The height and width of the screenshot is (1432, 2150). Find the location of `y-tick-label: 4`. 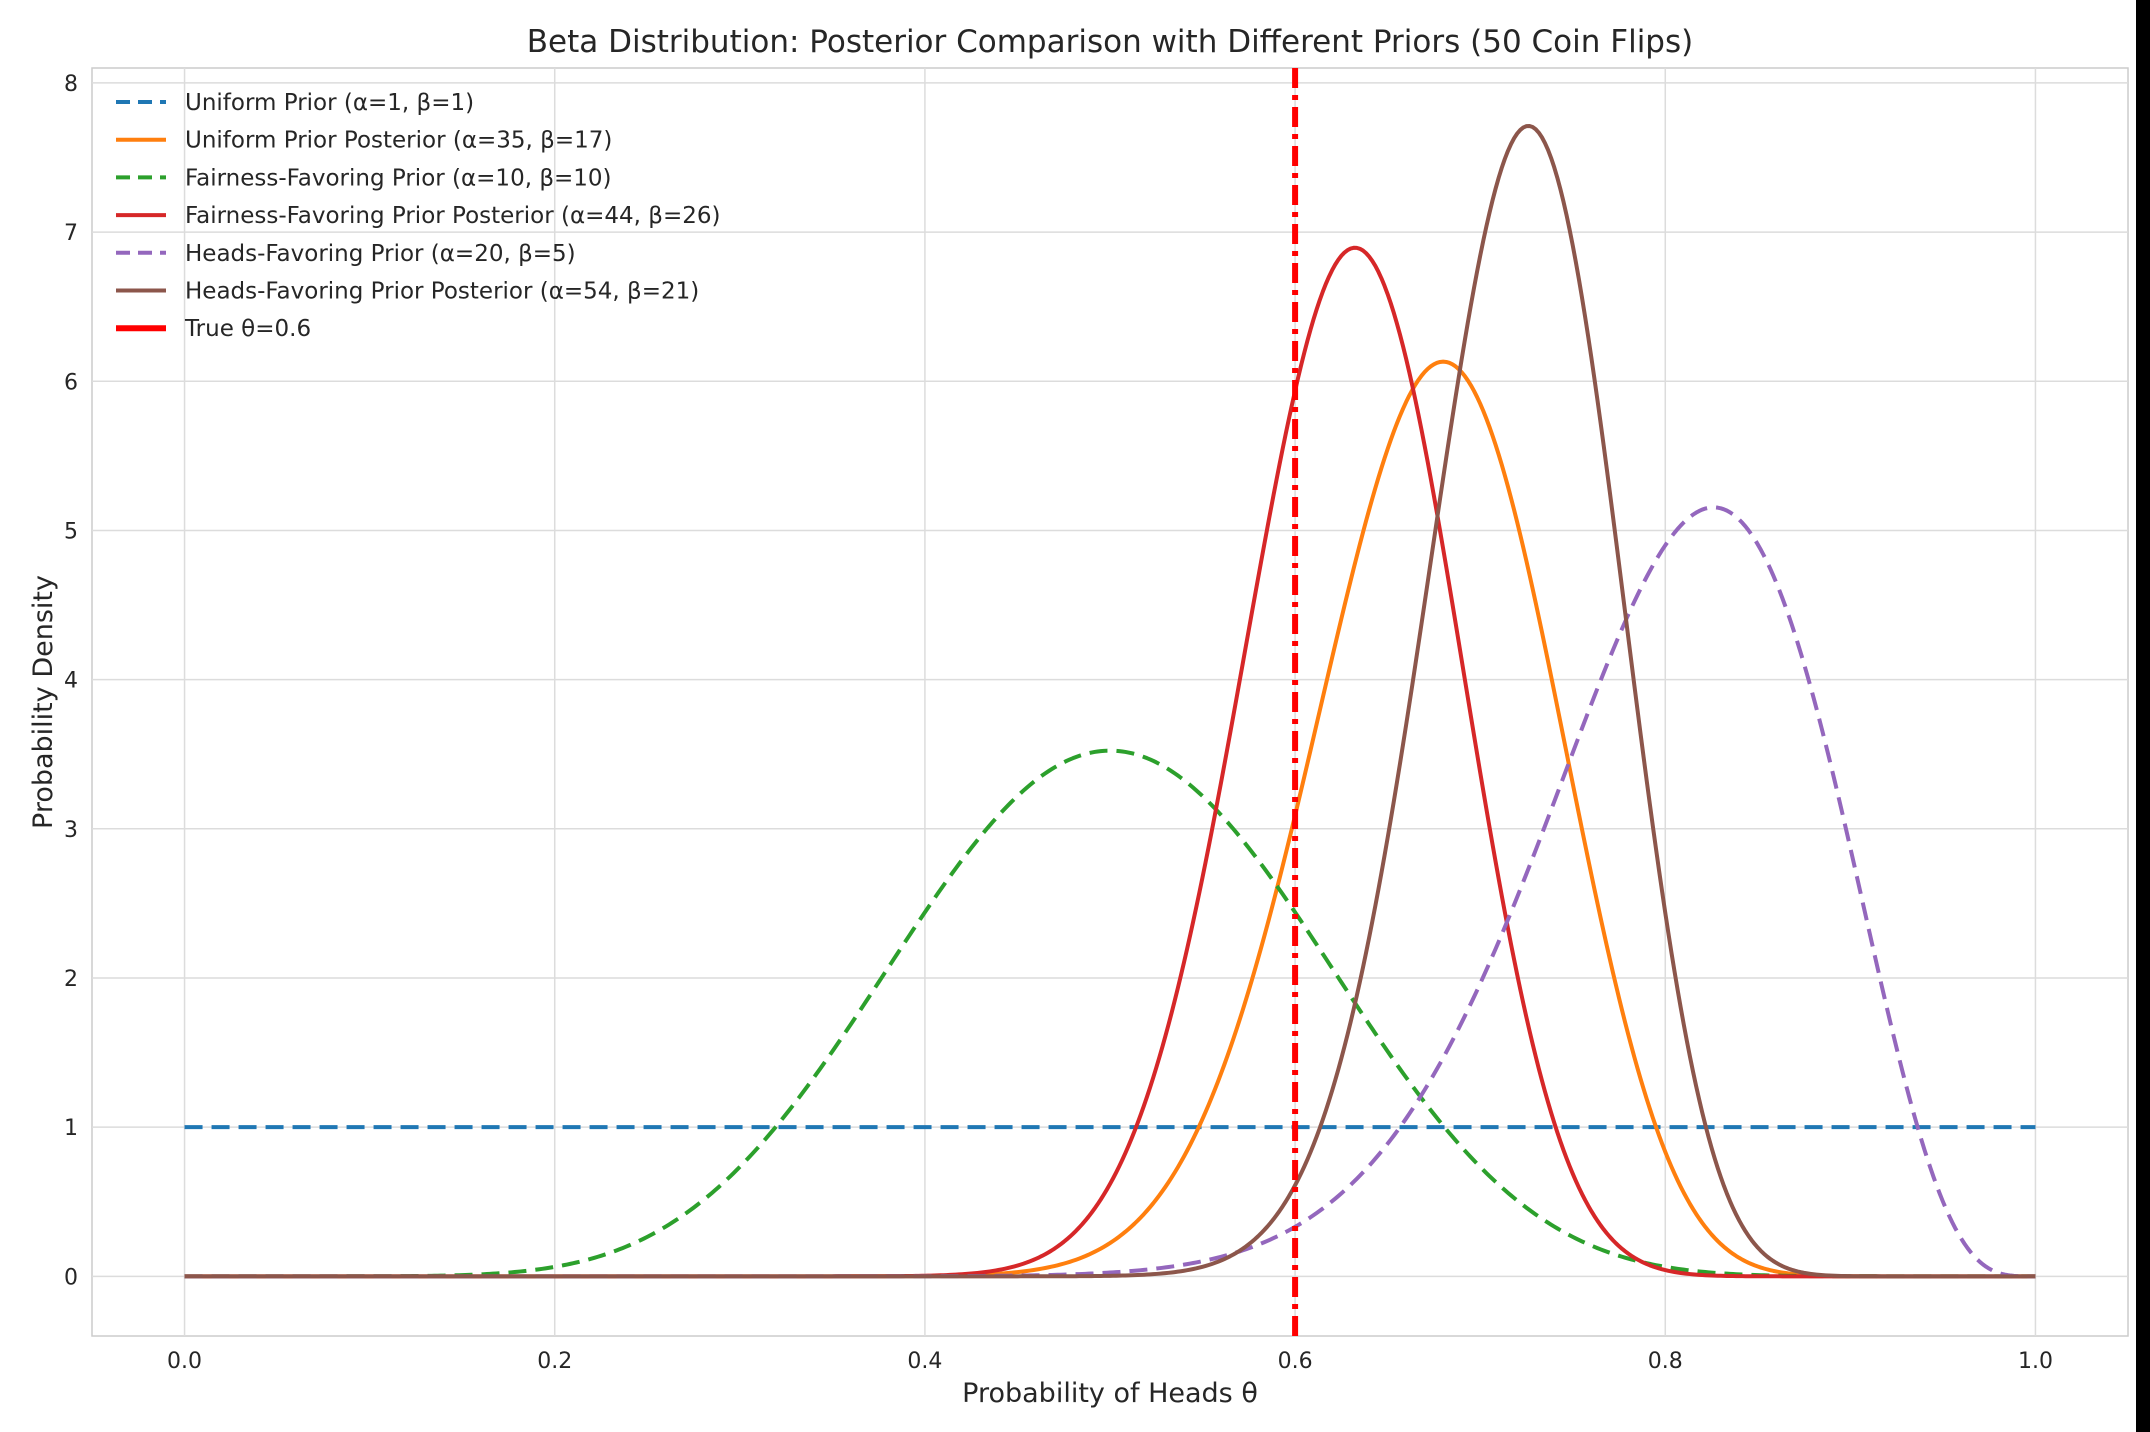

y-tick-label: 4 is located at coordinates (71, 681).